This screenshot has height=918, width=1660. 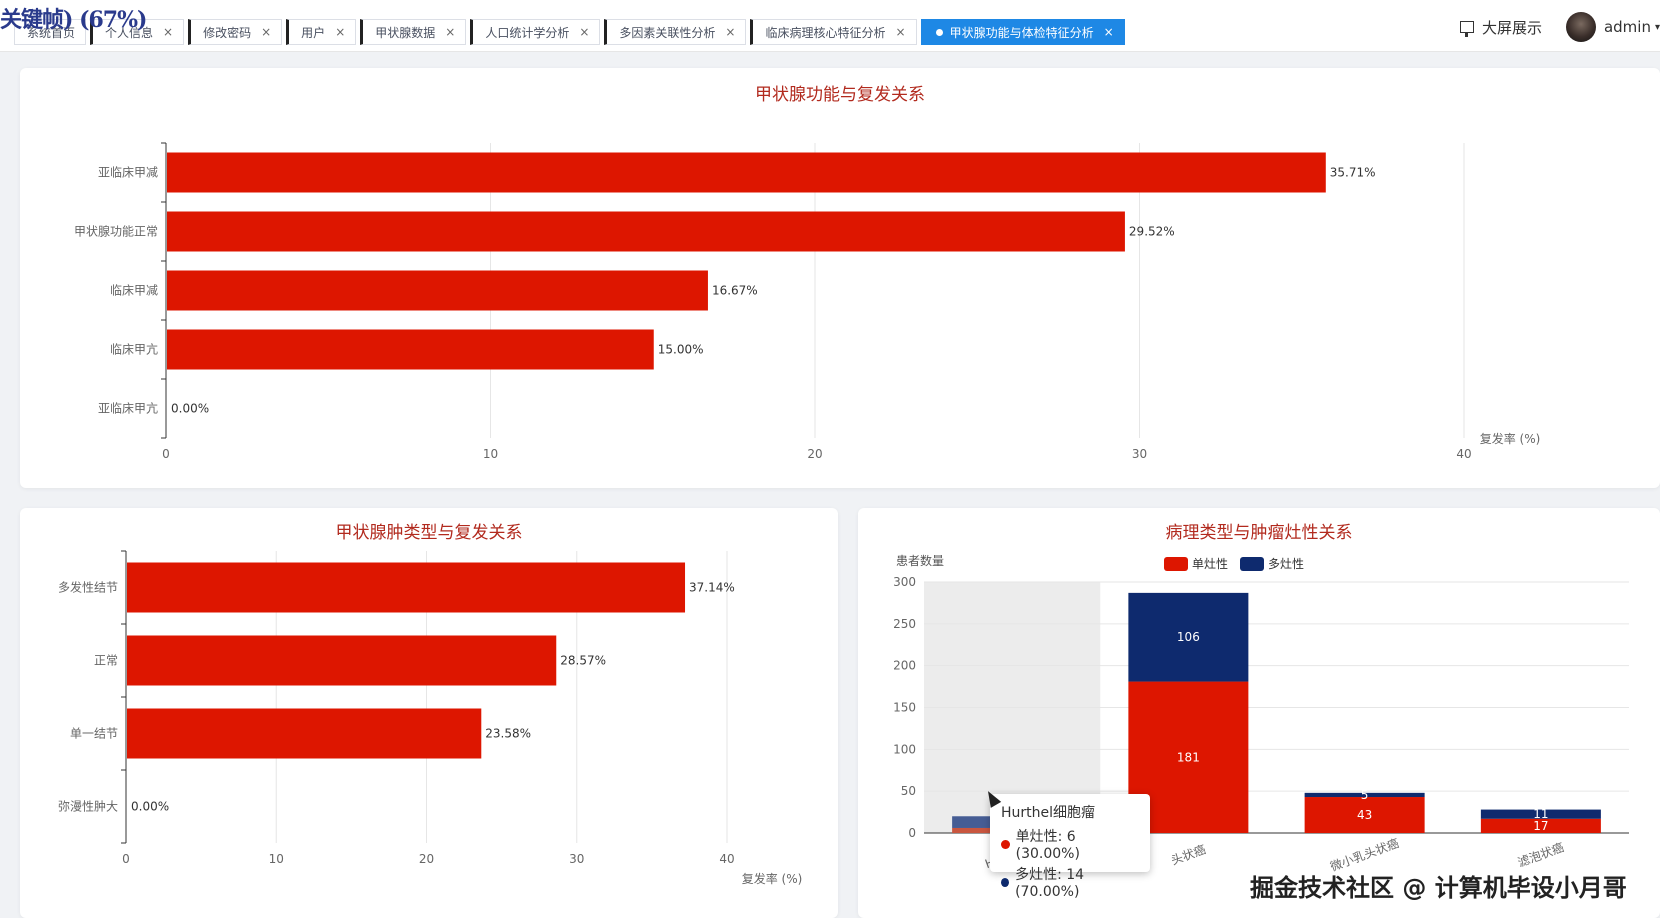 What do you see at coordinates (405, 32) in the screenshot?
I see `tab-label: 甲状腺数据` at bounding box center [405, 32].